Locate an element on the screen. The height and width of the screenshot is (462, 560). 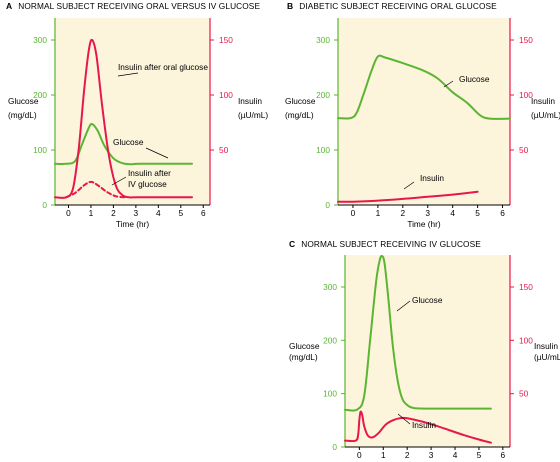
panel-title-text: DIABETIC SUBJECT RECEIVING ORAL GLUCOSE is located at coordinates (398, 6).